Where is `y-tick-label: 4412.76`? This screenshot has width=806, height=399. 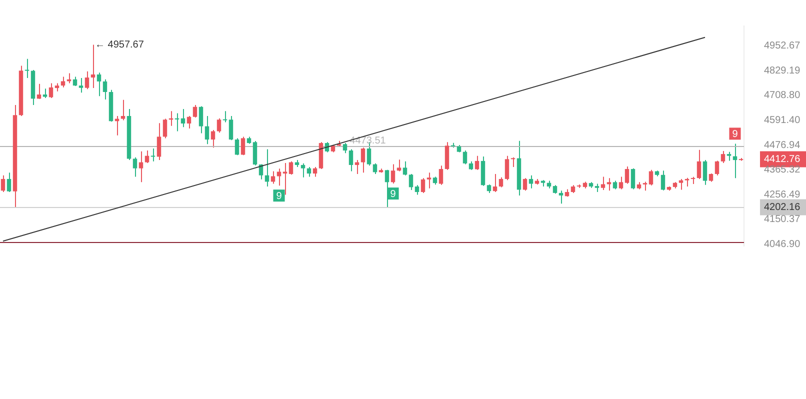
y-tick-label: 4412.76 is located at coordinates (782, 159).